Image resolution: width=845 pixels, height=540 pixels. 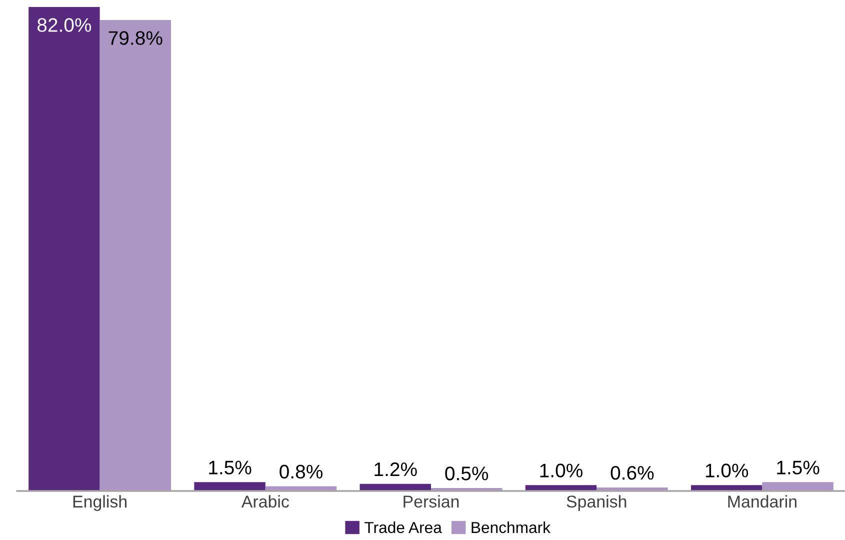 What do you see at coordinates (511, 527) in the screenshot?
I see `legend-label: Benchmark` at bounding box center [511, 527].